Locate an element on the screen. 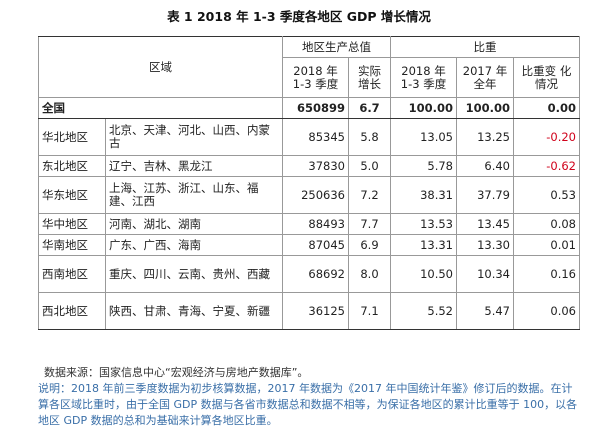  table-row: 华南地区 广东、广西、海南 87045 6.9 13.31 13.30 0.01 is located at coordinates (309, 245).